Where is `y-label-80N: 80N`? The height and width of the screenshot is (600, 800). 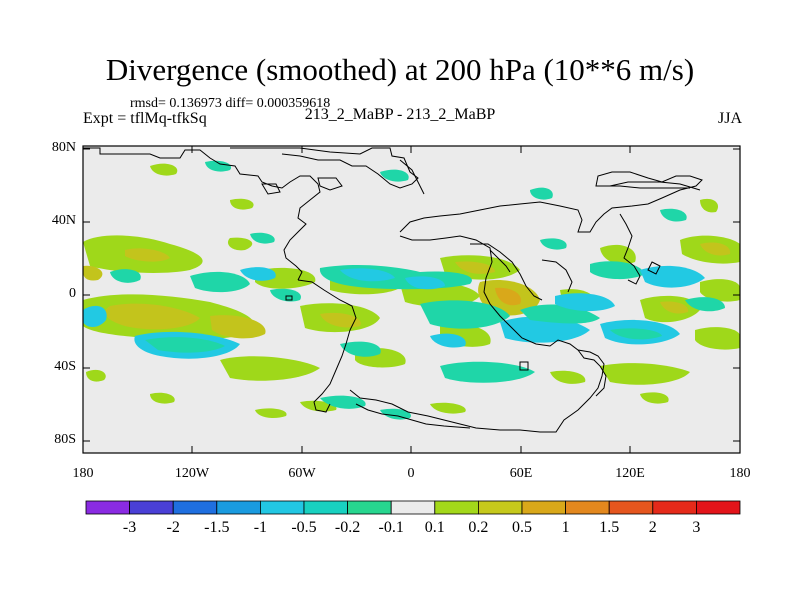 y-label-80N: 80N is located at coordinates (63, 147).